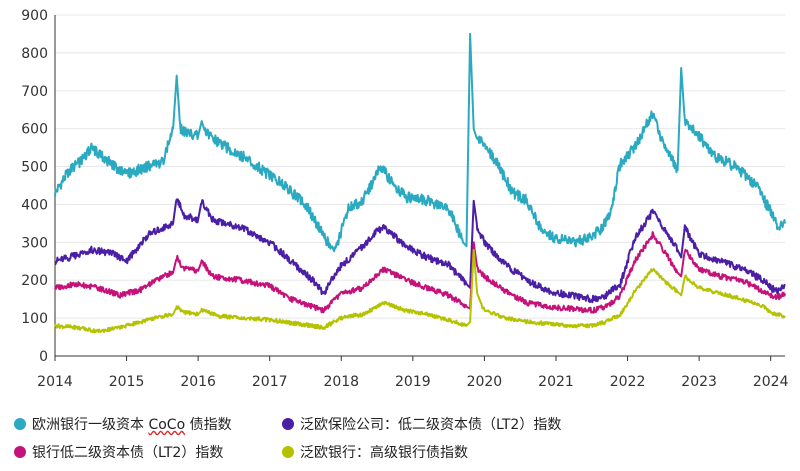 The height and width of the screenshot is (471, 800). What do you see at coordinates (431, 425) in the screenshot?
I see `legend-label-insurance-lt2: 泛欧保险公司：低二级资本债（LT2）指数` at bounding box center [431, 425].